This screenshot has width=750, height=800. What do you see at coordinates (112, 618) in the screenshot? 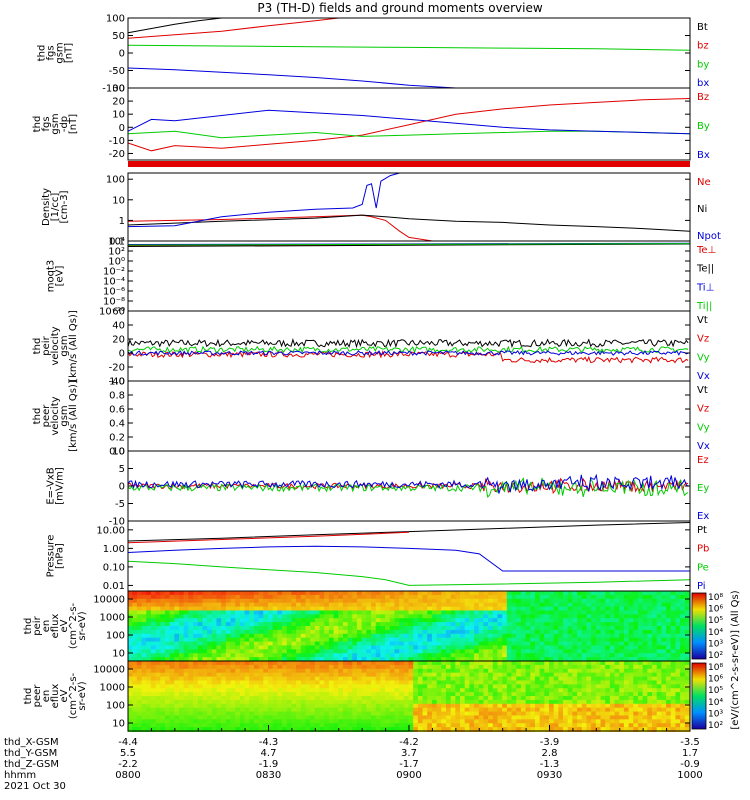
I see `ytick-label: 1000` at bounding box center [112, 618].